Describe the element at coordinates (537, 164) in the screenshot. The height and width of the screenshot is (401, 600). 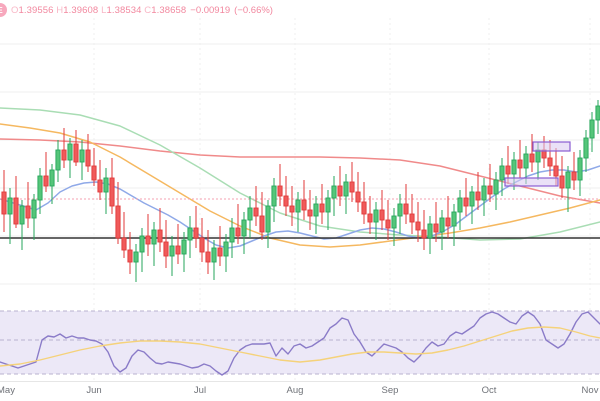
I see `zone-annotation-layer` at that location.